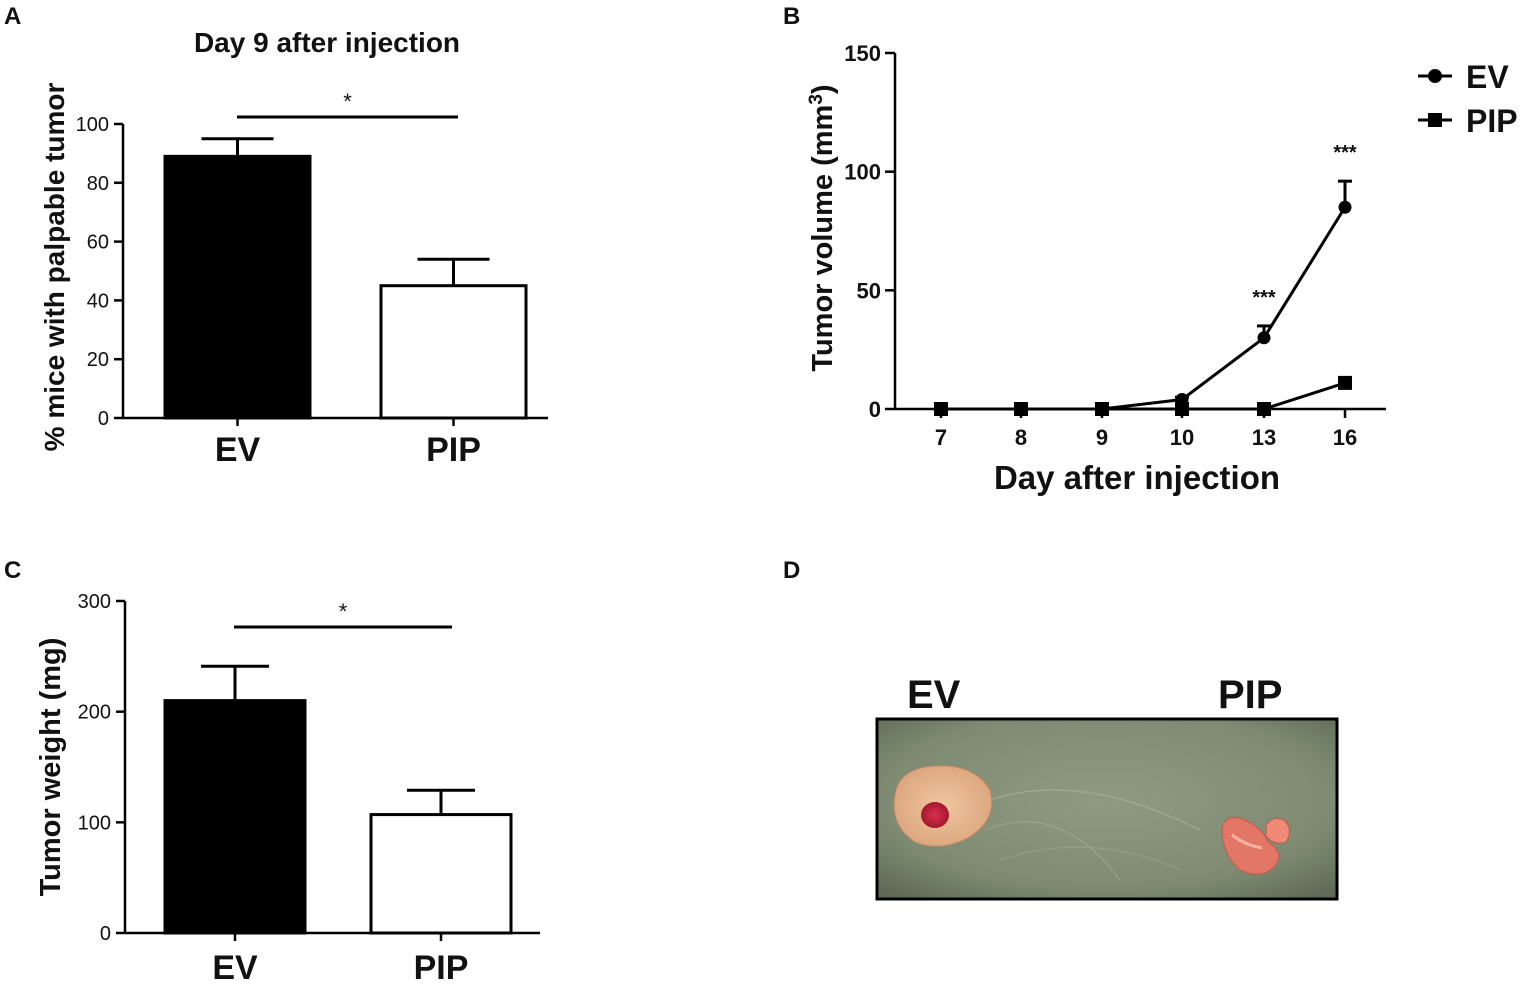  I want to click on x-tick-label: 16, so click(1345, 437).